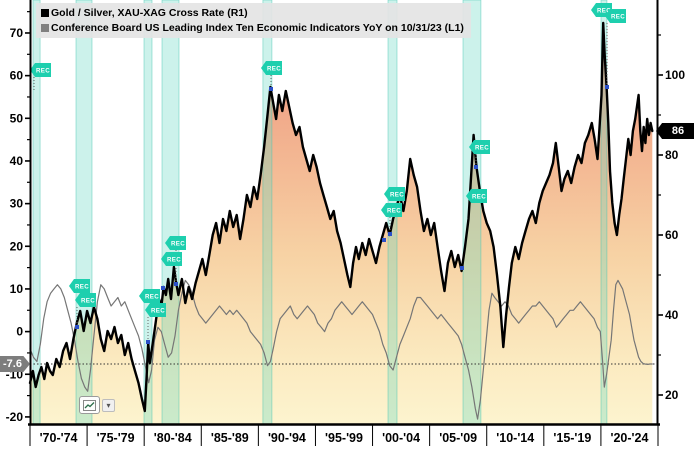  What do you see at coordinates (45, 27) in the screenshot?
I see `legend-swatch-gray` at bounding box center [45, 27].